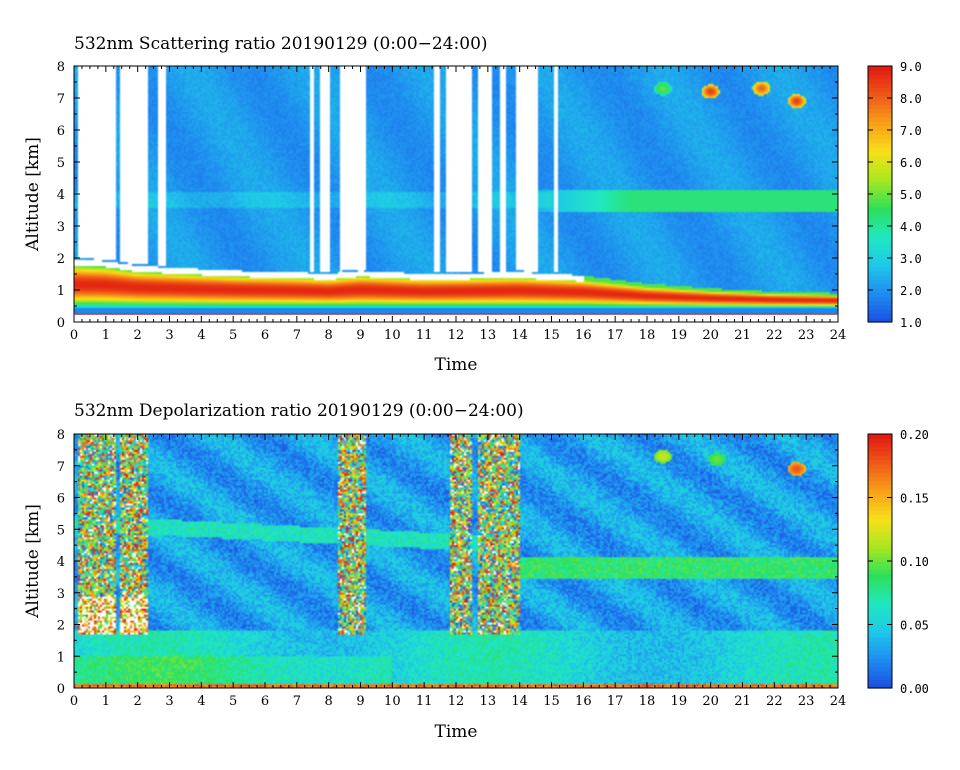 This screenshot has width=960, height=770. Describe the element at coordinates (898, 562) in the screenshot. I see `colorbar: 0.00 0.05 0.10 0.15 0.20` at that location.